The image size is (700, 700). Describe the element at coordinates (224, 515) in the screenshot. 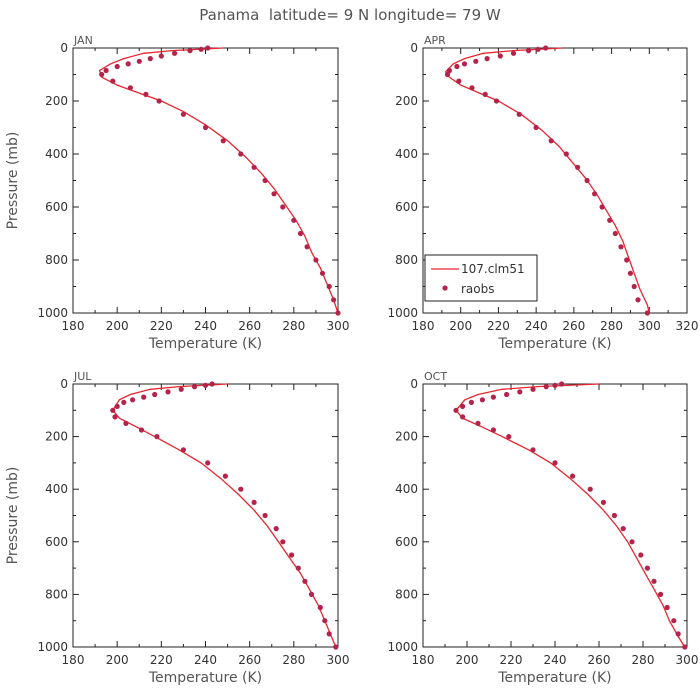

I see `model-line-jul` at that location.